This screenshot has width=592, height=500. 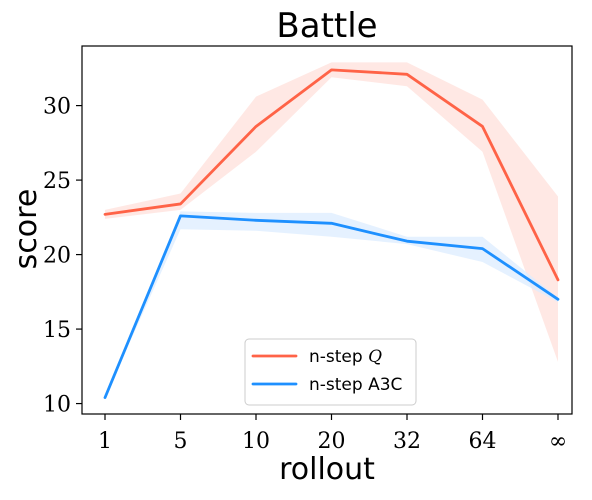 What do you see at coordinates (355, 385) in the screenshot?
I see `legend-label-1: n-step A3C` at bounding box center [355, 385].